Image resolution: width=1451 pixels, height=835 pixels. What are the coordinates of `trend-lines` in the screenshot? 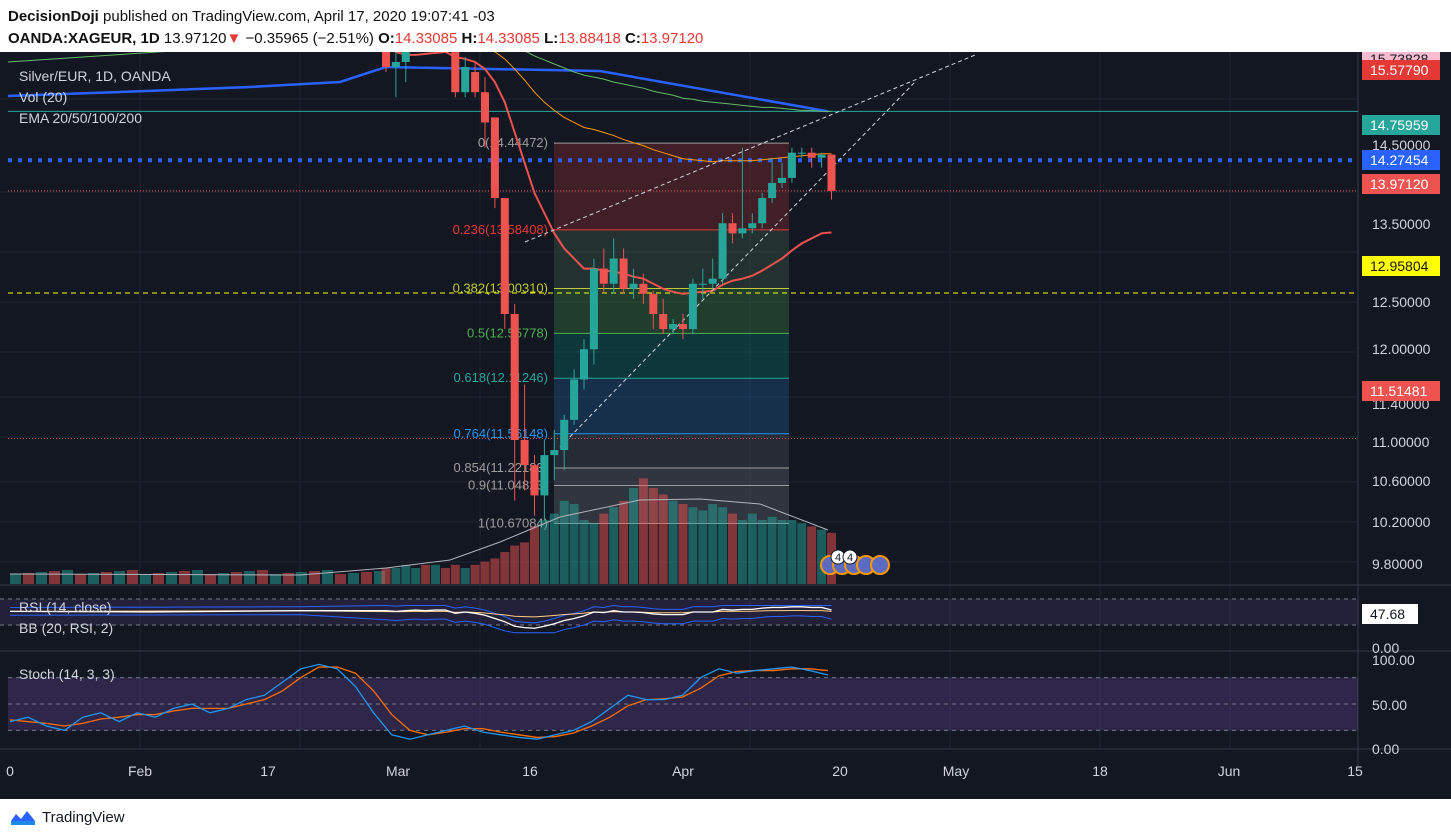 It's located at (750, 251).